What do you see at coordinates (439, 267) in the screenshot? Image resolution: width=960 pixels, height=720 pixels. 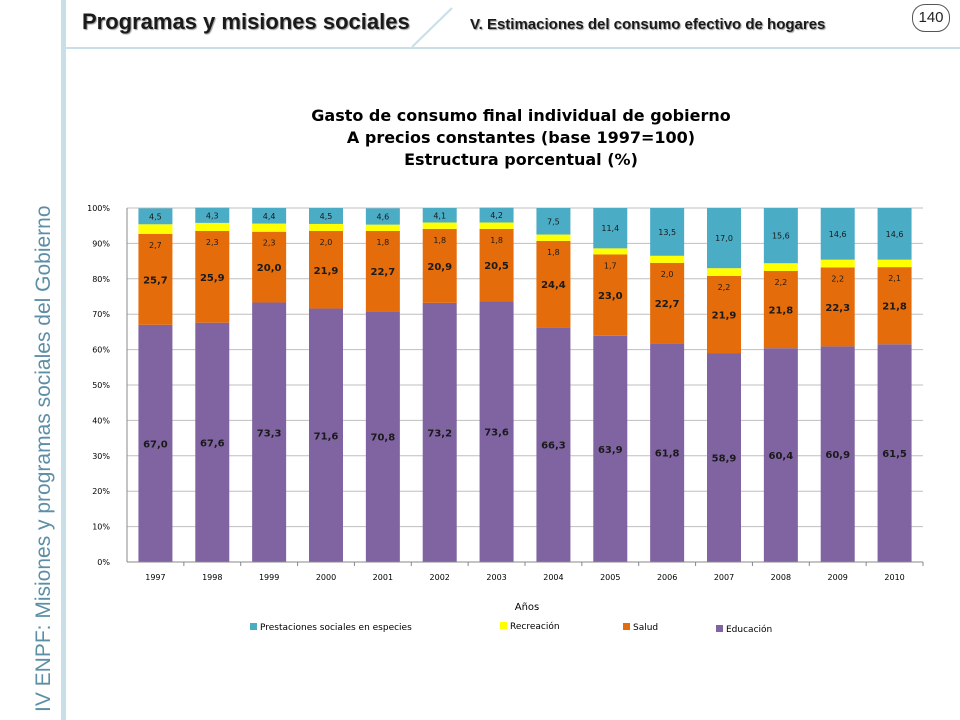 I see `data-label-salud: 20,9` at bounding box center [439, 267].